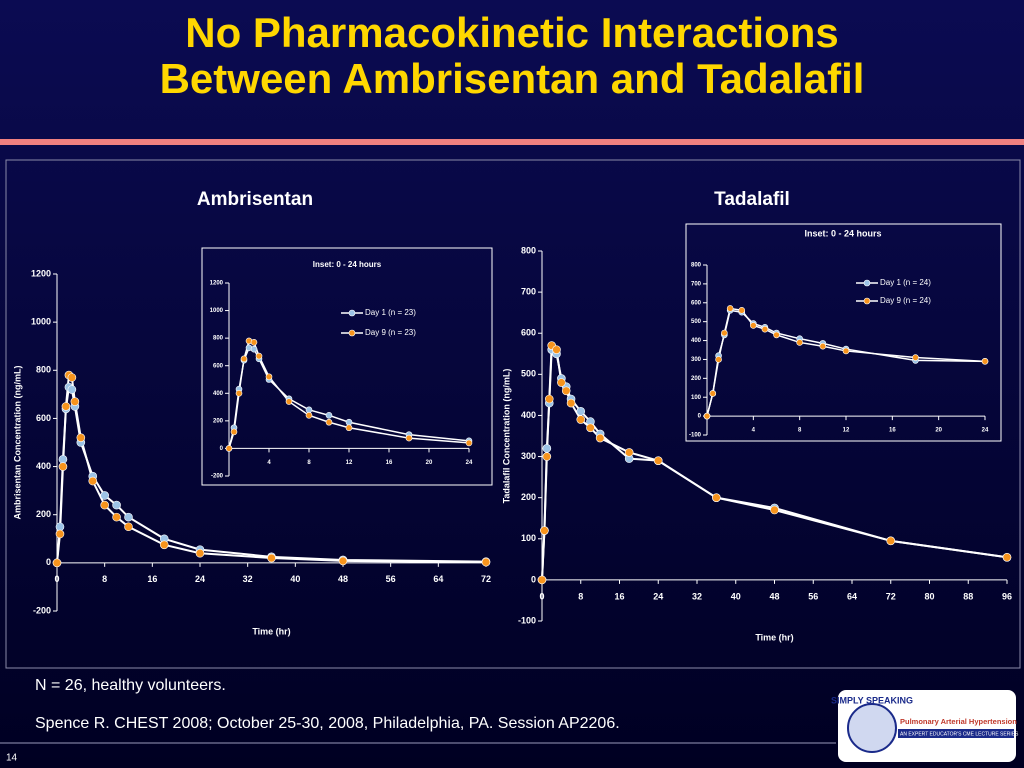 The height and width of the screenshot is (768, 1024). I want to click on note: N = 26, healthy volunteers., so click(130, 685).